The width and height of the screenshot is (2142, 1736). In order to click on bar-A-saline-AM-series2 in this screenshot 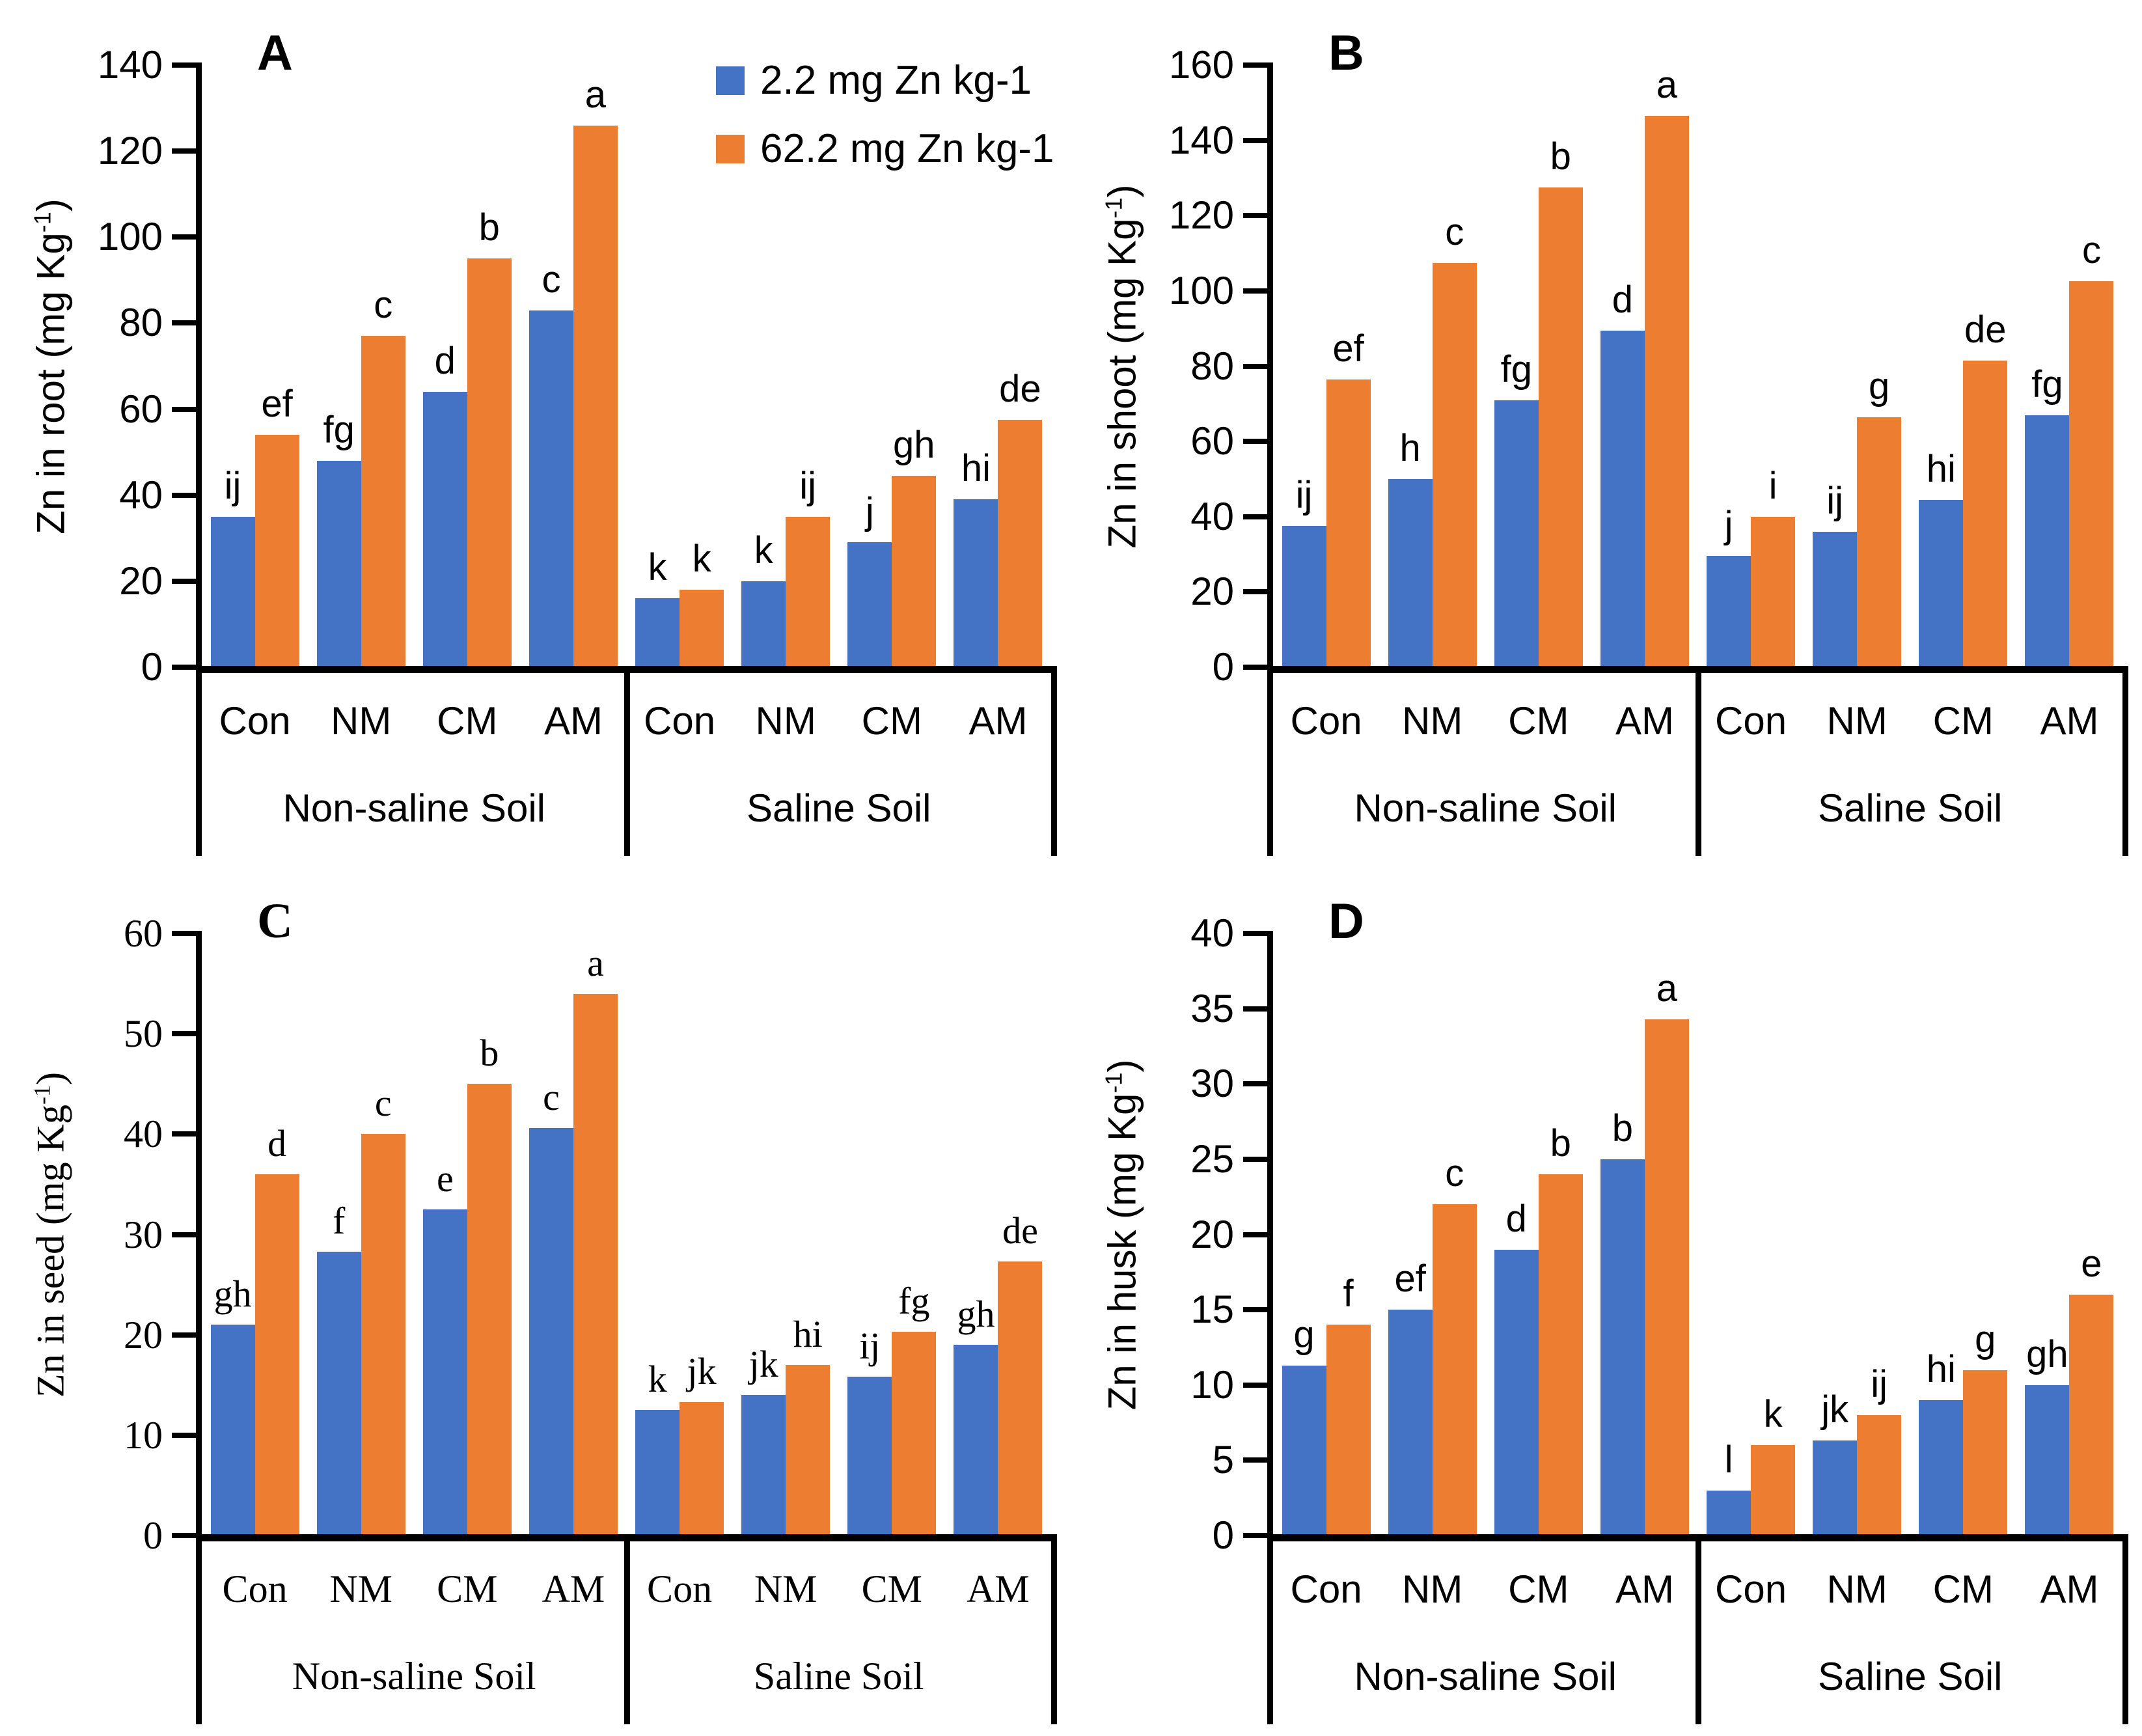, I will do `click(1020, 543)`.